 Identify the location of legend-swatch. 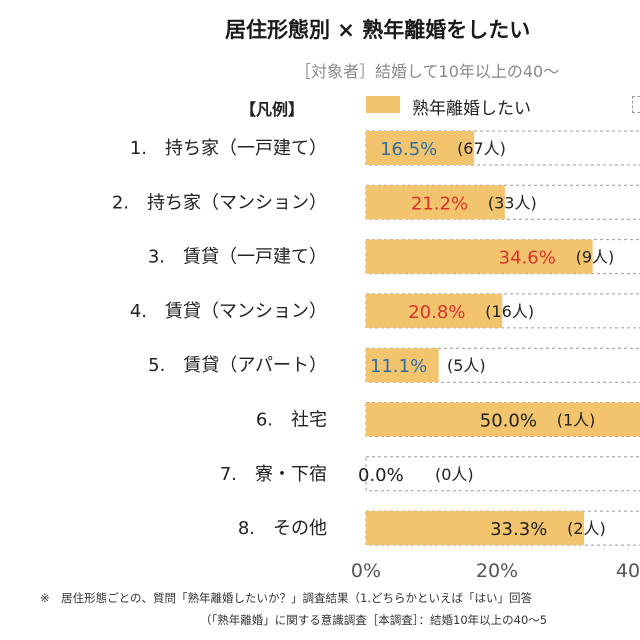
(383, 104).